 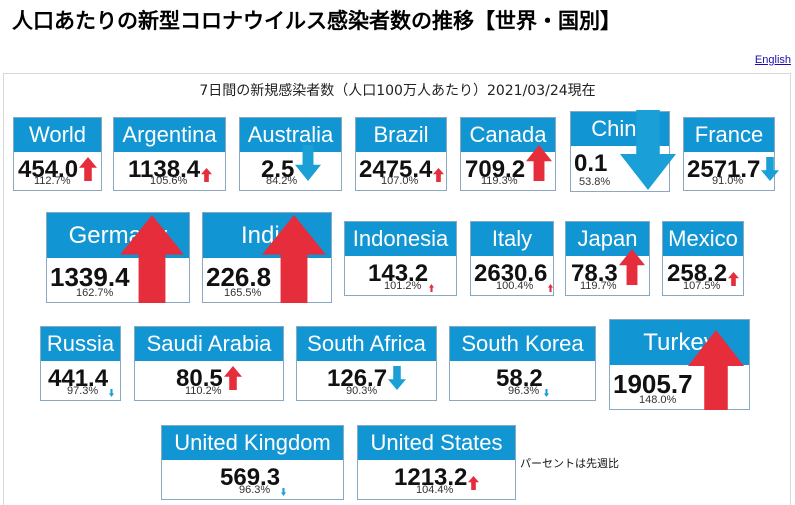 What do you see at coordinates (199, 378) in the screenshot?
I see `case-value: 80.5` at bounding box center [199, 378].